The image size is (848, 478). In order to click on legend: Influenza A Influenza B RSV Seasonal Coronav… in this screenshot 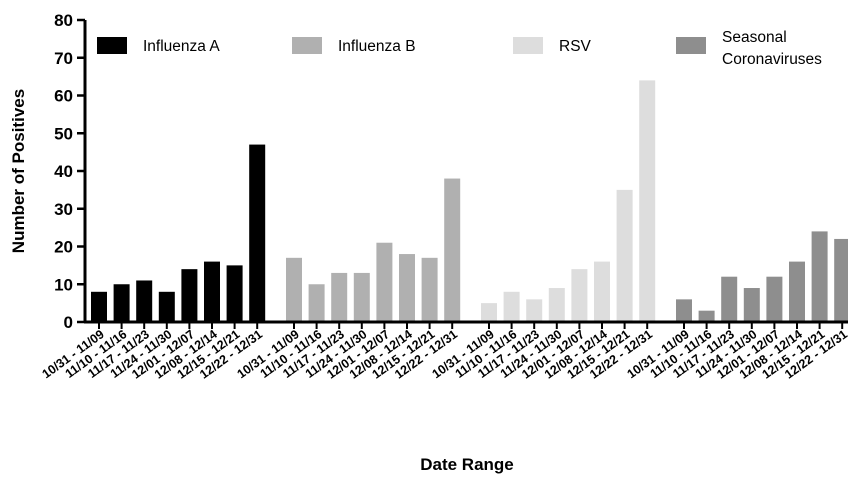, I will do `click(459, 48)`.